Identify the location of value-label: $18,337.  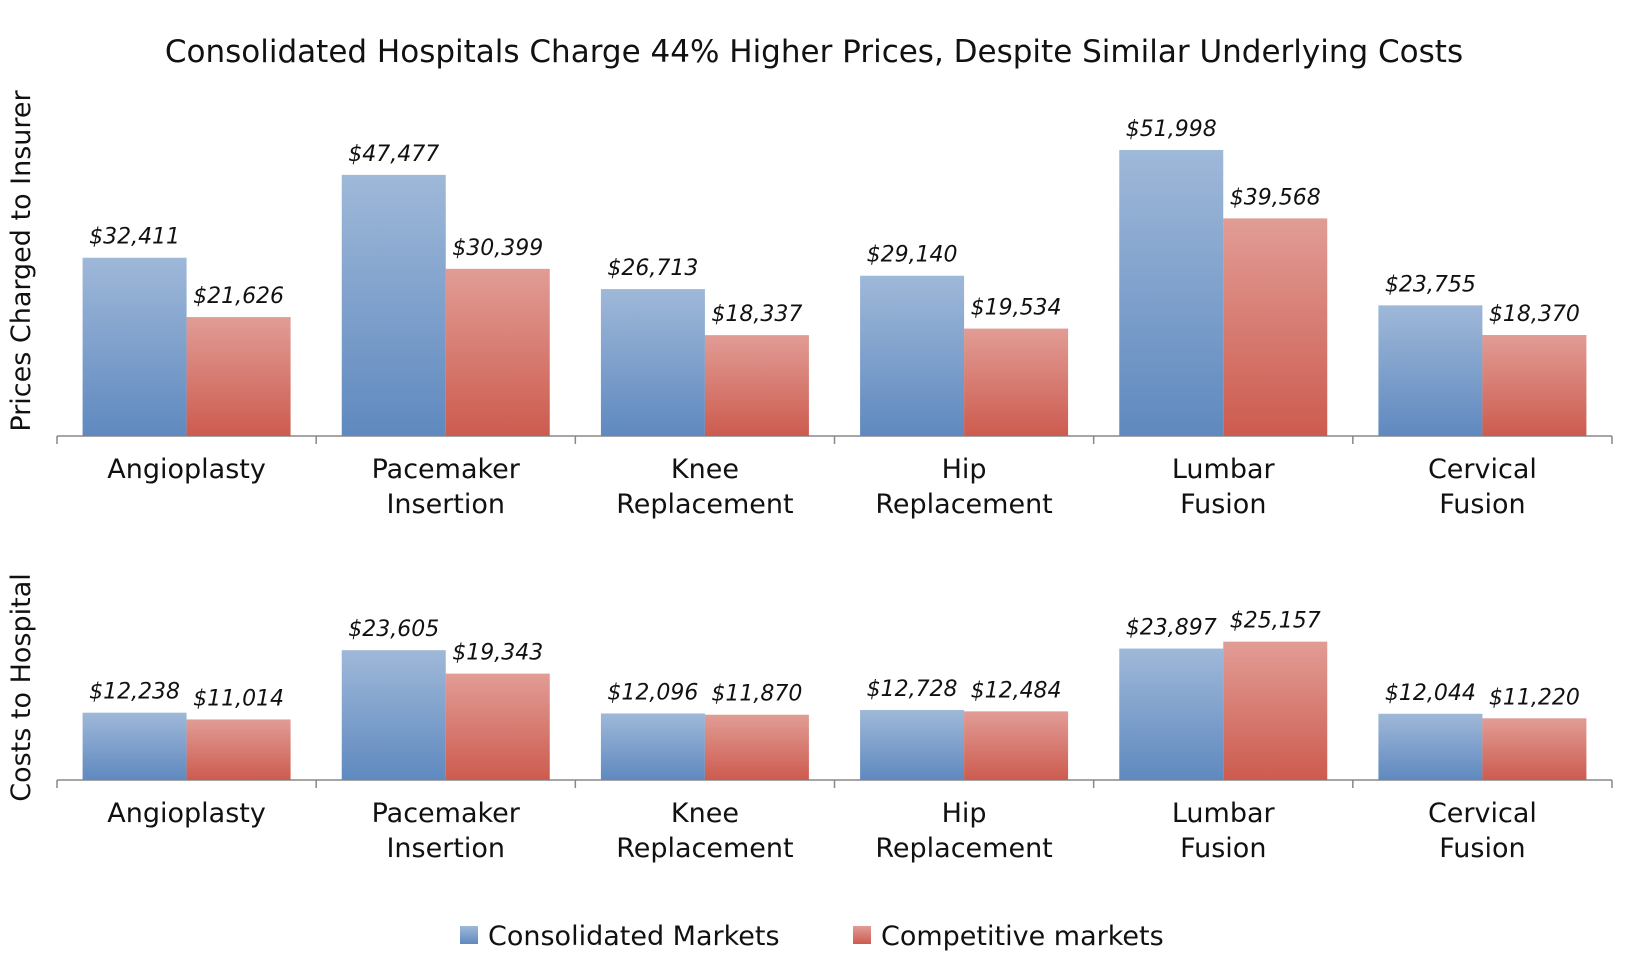
(756, 314).